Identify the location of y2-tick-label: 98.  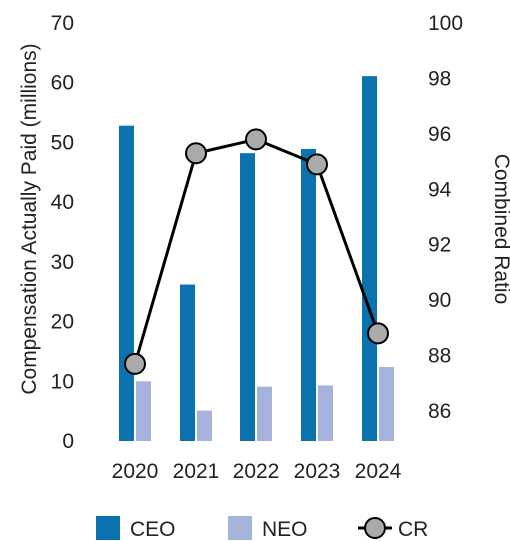
(439, 78).